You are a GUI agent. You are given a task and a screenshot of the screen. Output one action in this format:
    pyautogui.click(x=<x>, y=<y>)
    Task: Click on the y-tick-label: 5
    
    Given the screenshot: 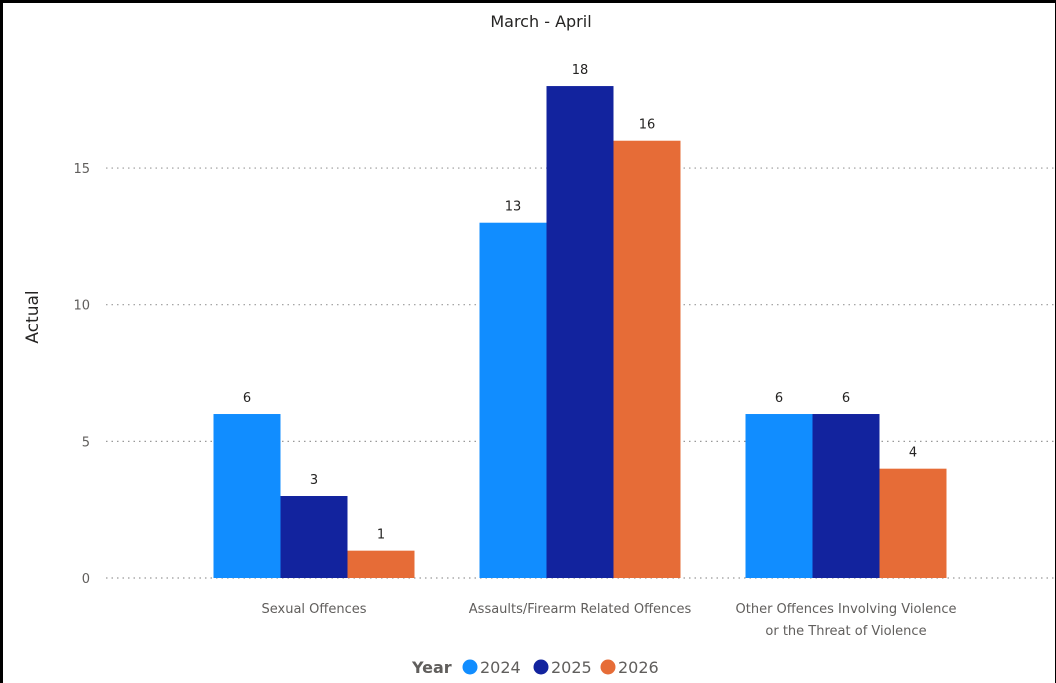 What is the action you would take?
    pyautogui.click(x=86, y=442)
    